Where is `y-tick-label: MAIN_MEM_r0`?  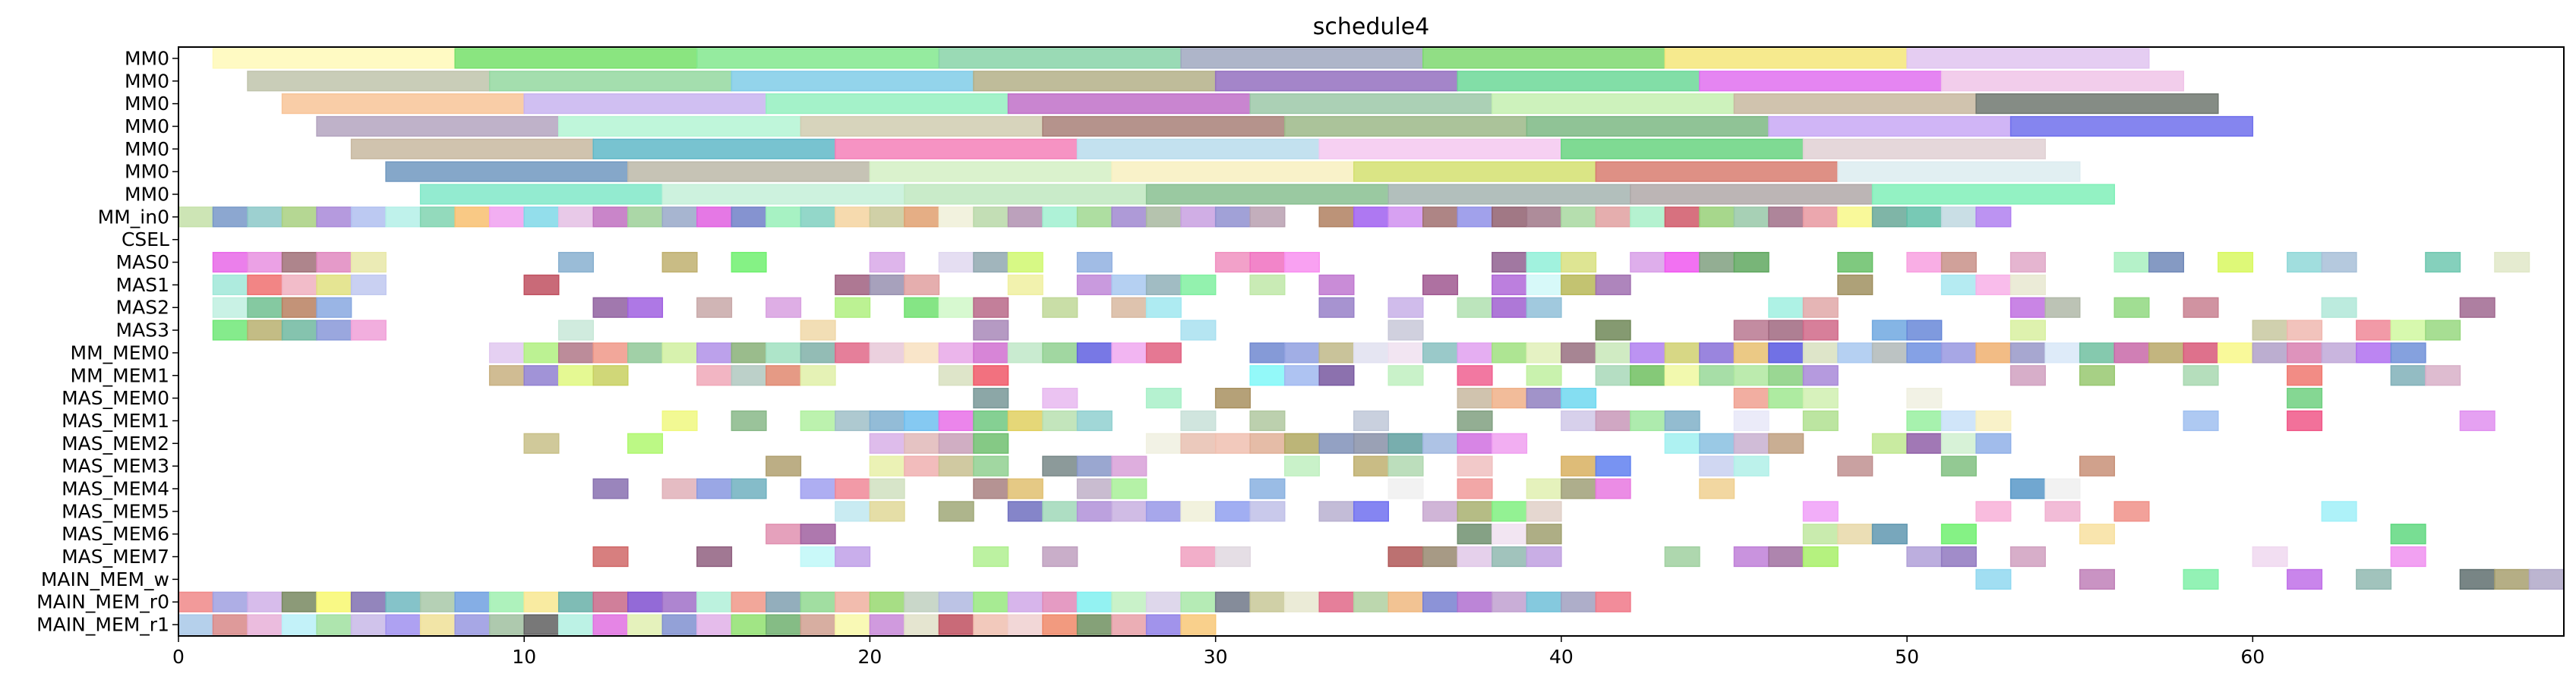
y-tick-label: MAIN_MEM_r0 is located at coordinates (102, 602).